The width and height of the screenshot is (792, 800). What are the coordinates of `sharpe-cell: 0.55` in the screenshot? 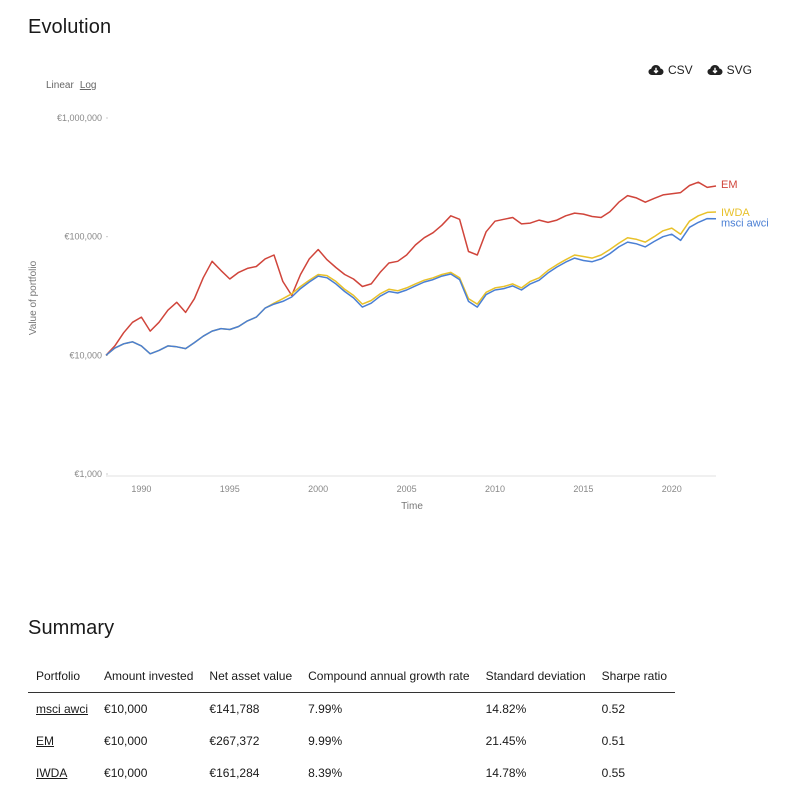 It's located at (613, 773).